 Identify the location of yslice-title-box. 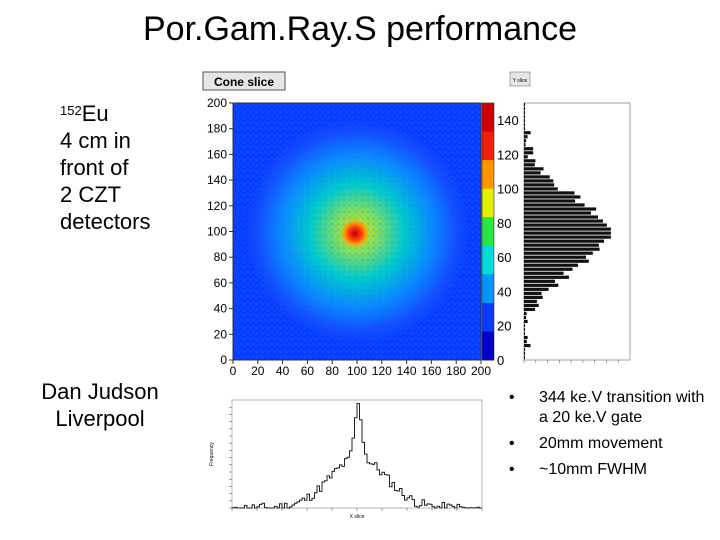
(520, 79).